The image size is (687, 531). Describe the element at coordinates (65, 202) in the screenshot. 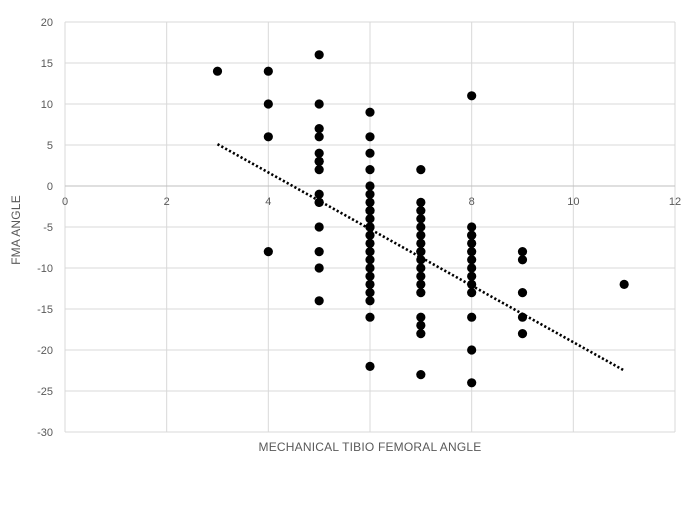

I see `x-tick-label: 0` at that location.